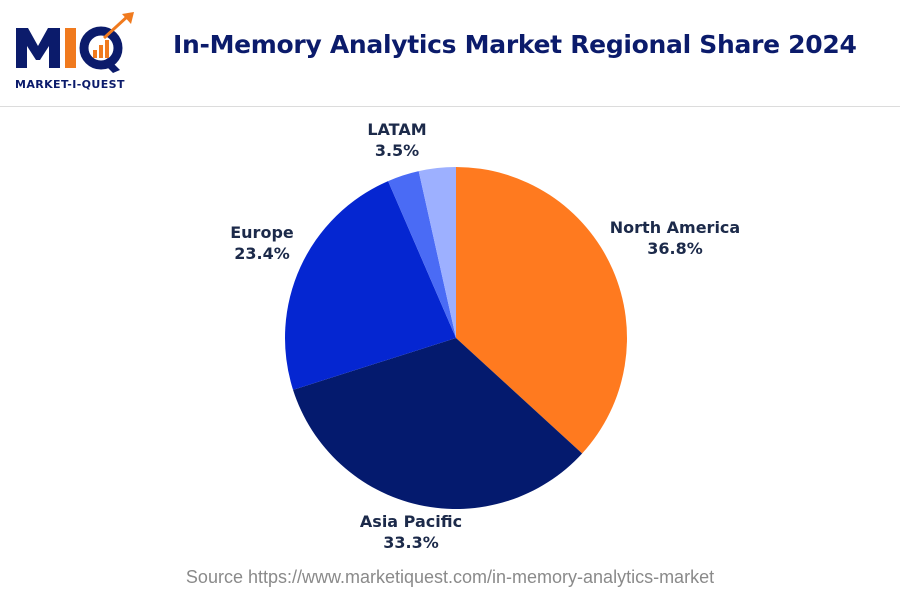 The height and width of the screenshot is (600, 900). Describe the element at coordinates (397, 150) in the screenshot. I see `slice-label-value-latam: 3.5%` at that location.